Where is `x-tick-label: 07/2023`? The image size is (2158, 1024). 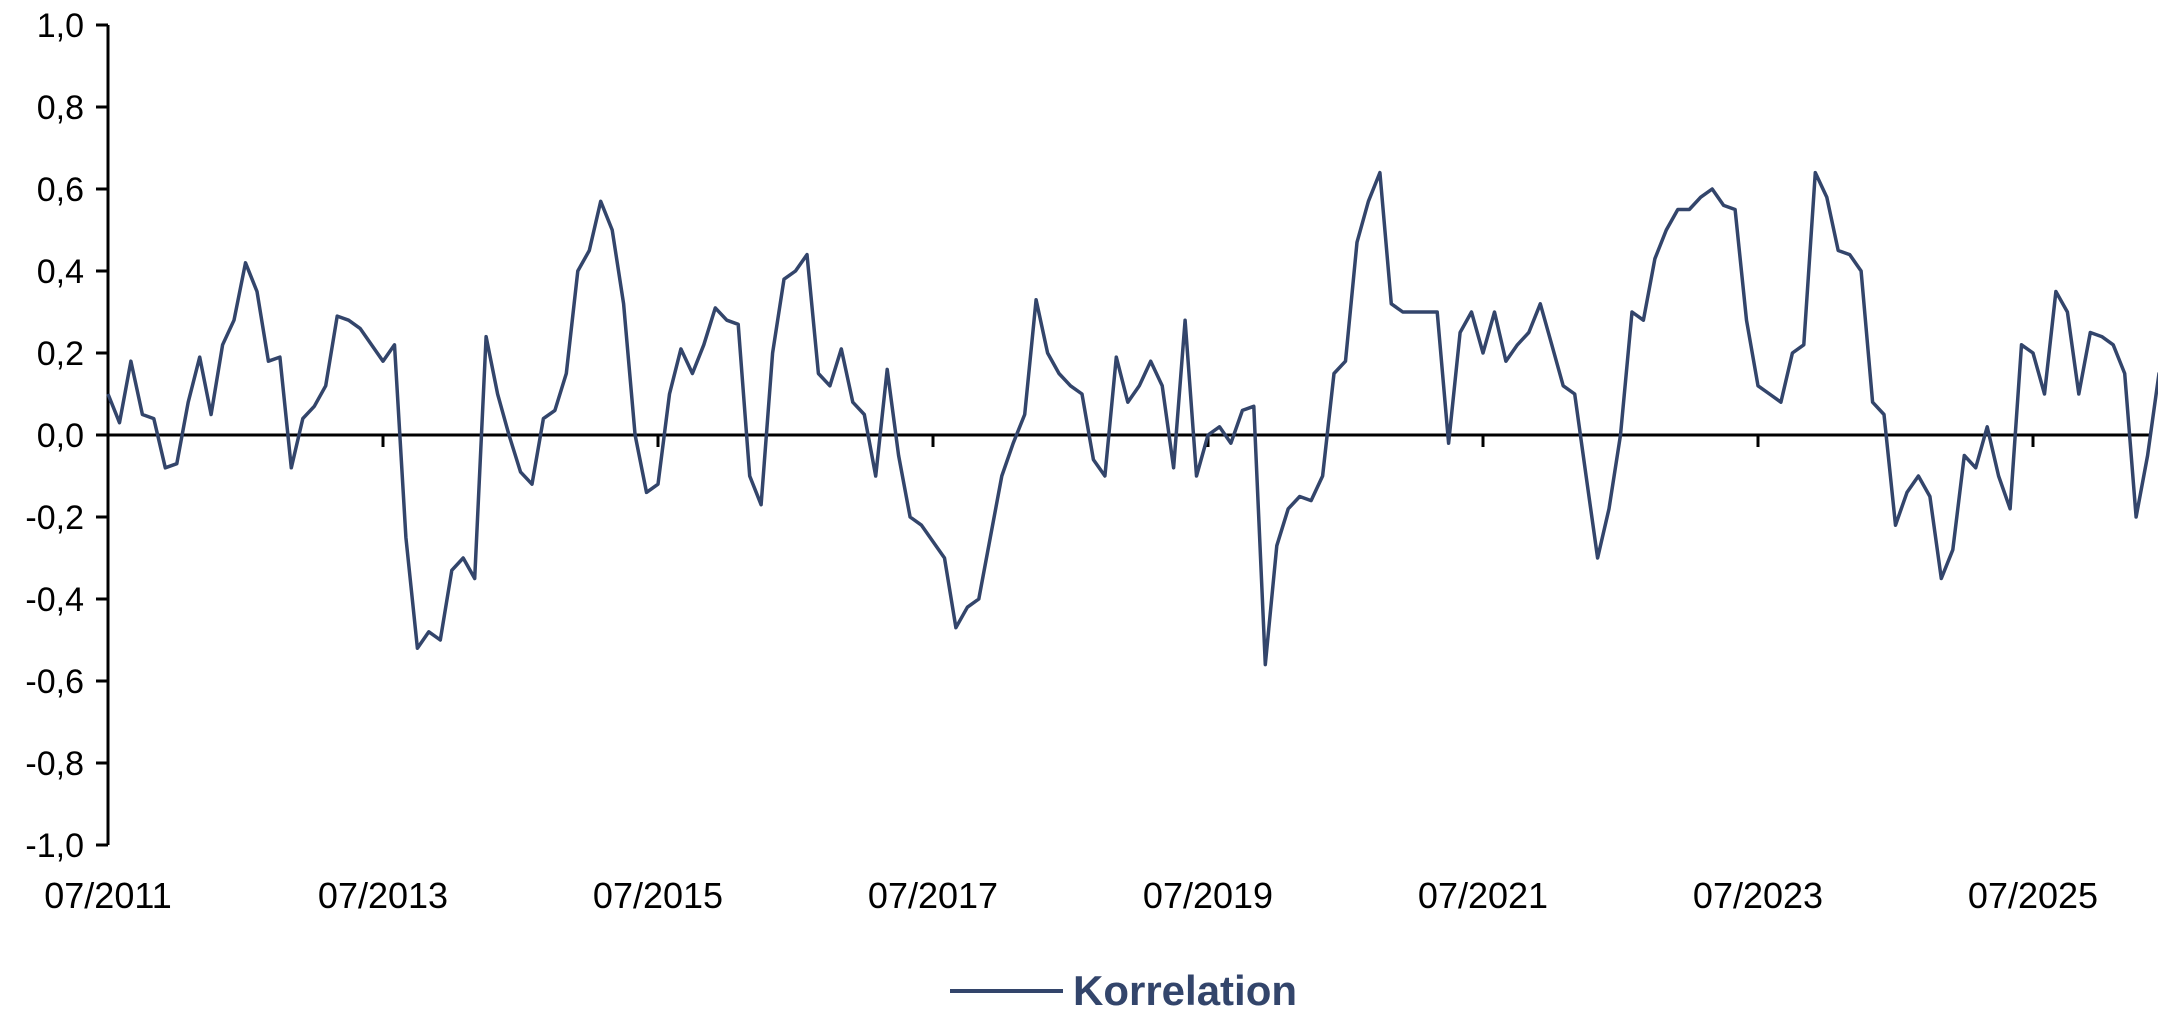 x-tick-label: 07/2023 is located at coordinates (1758, 895).